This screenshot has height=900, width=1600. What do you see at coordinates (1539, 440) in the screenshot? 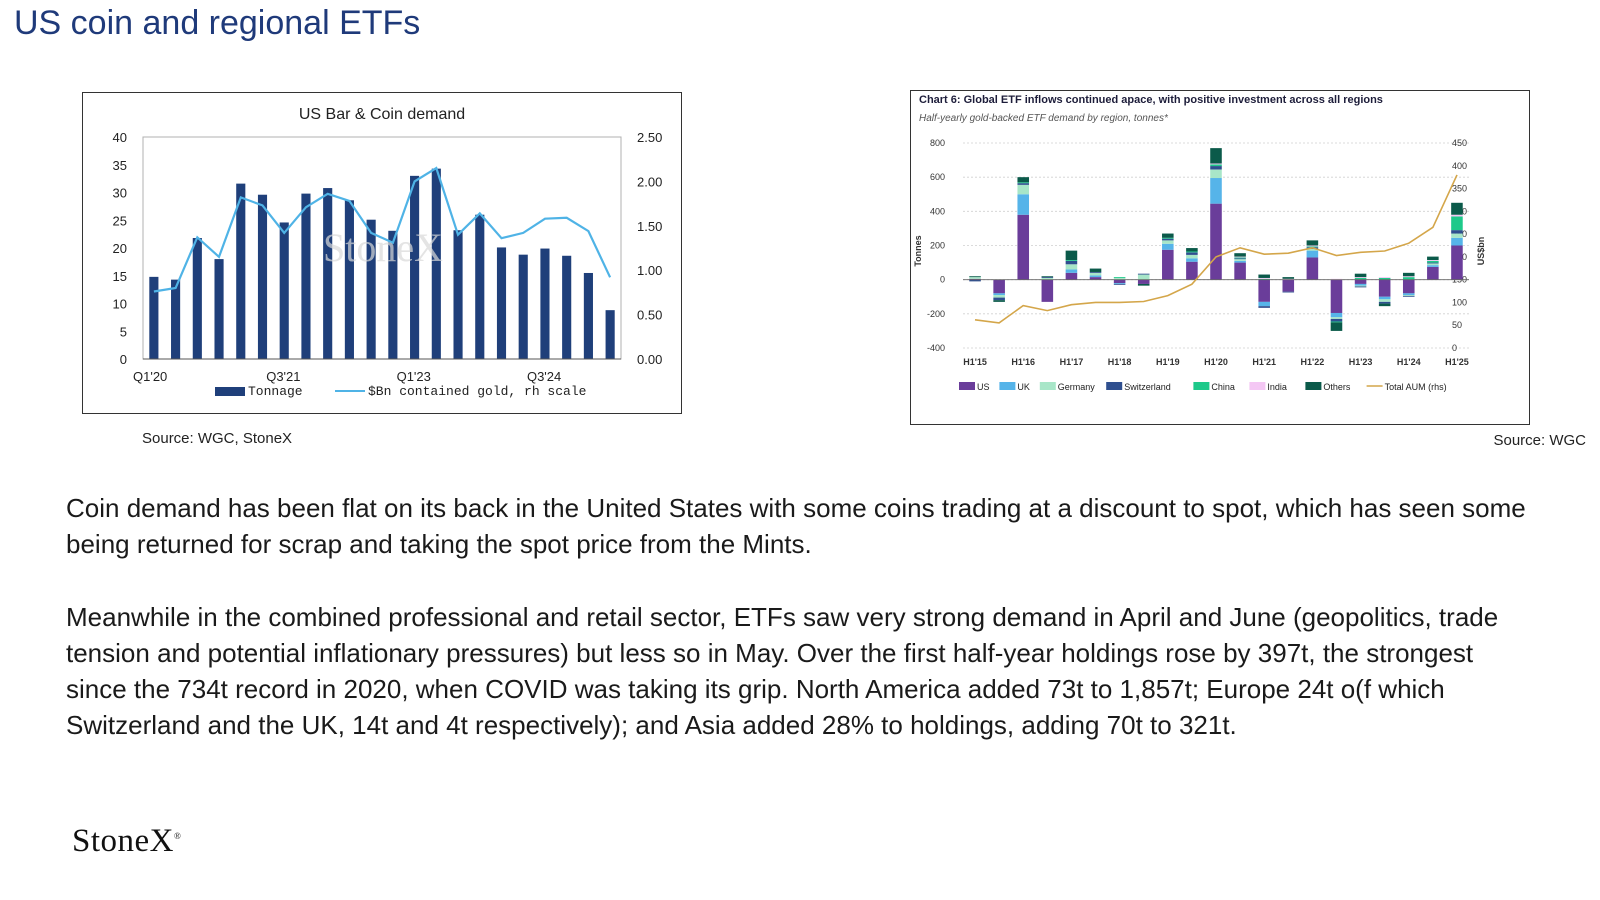
I see `chart2-source: Source: WGC` at bounding box center [1539, 440].